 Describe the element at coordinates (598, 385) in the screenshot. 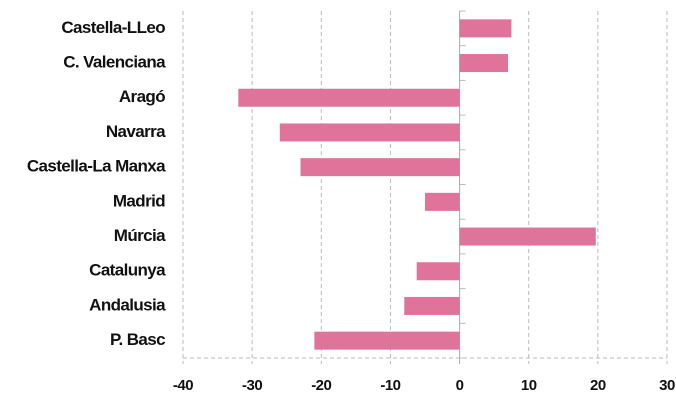

I see `x-tick-label: 20` at that location.